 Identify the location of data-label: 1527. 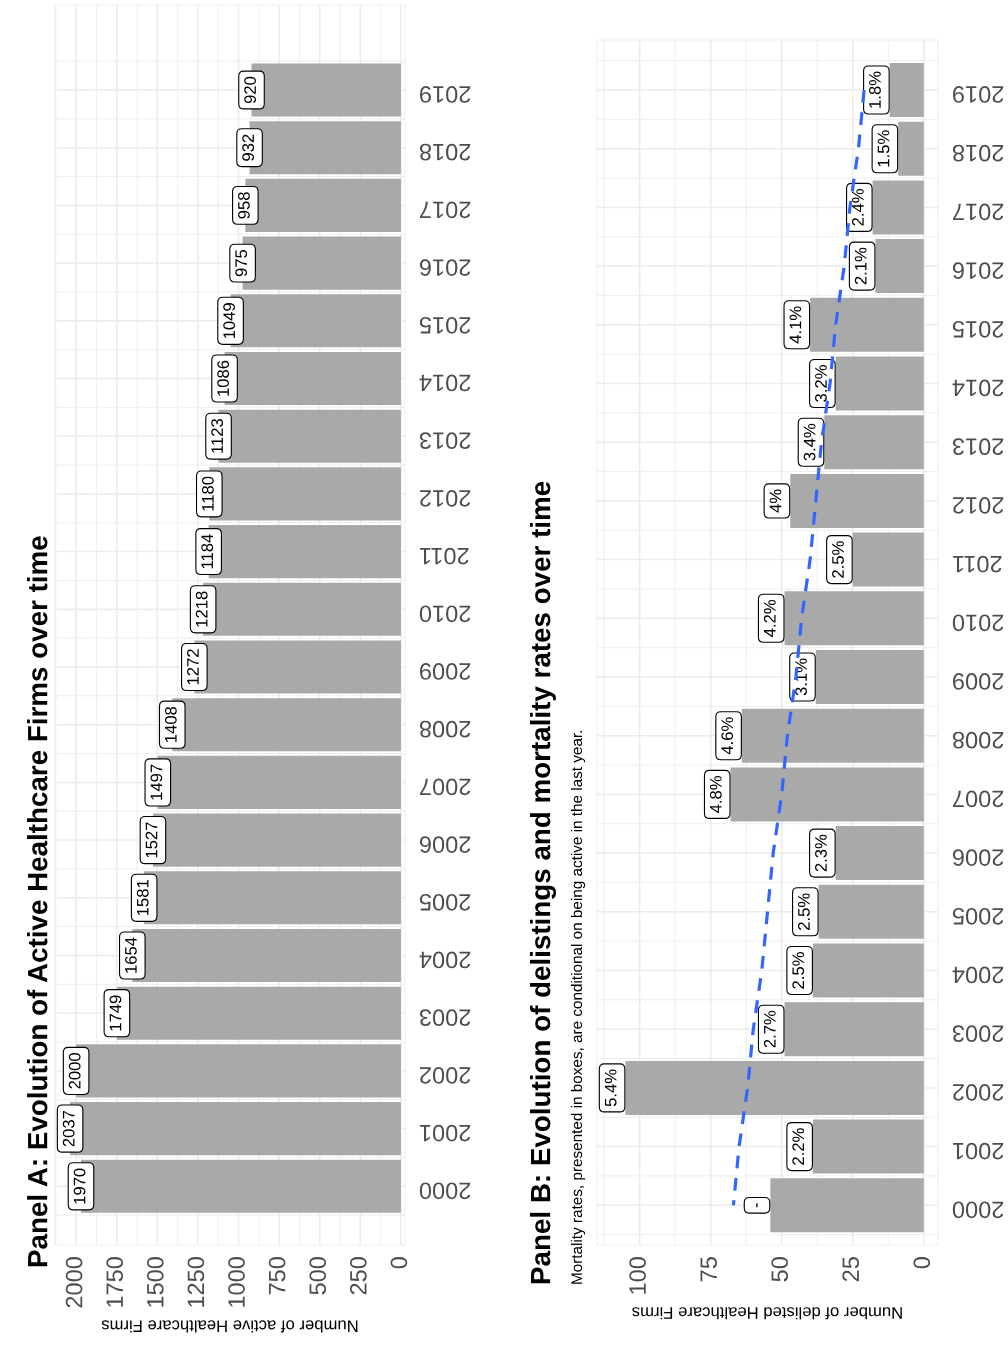
(151, 840).